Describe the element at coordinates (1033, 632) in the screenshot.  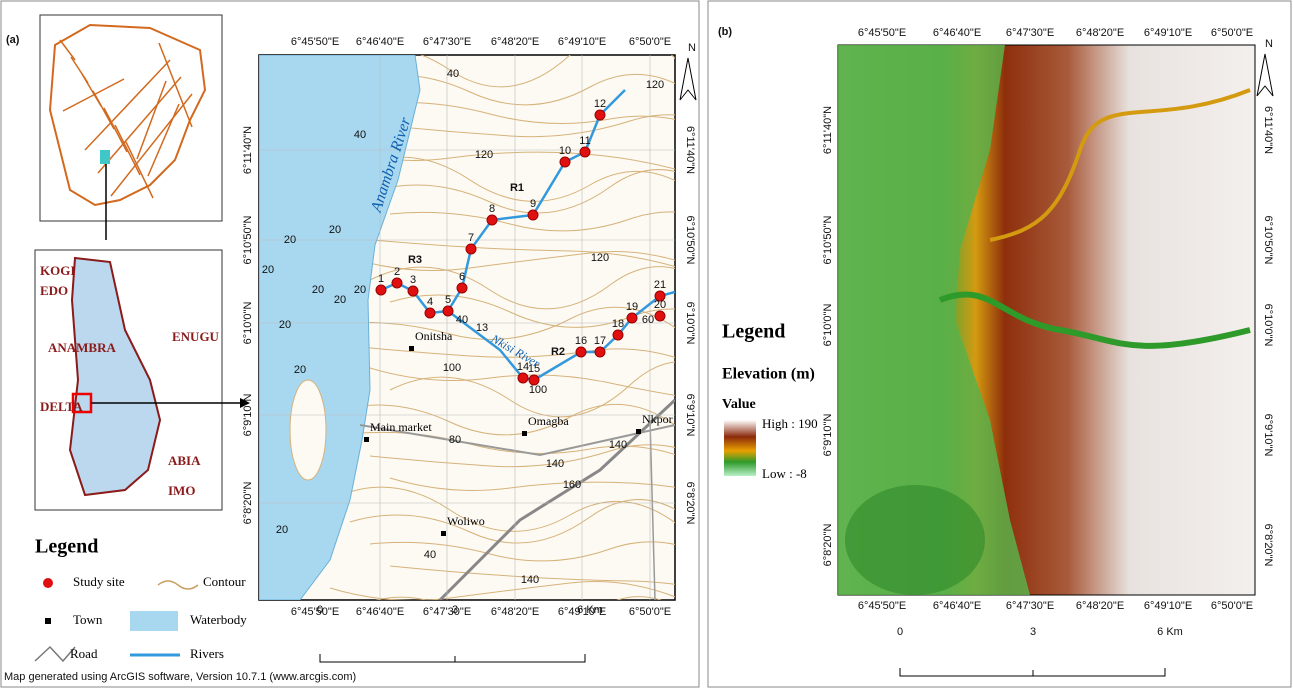
I see `scale-label: 3` at that location.